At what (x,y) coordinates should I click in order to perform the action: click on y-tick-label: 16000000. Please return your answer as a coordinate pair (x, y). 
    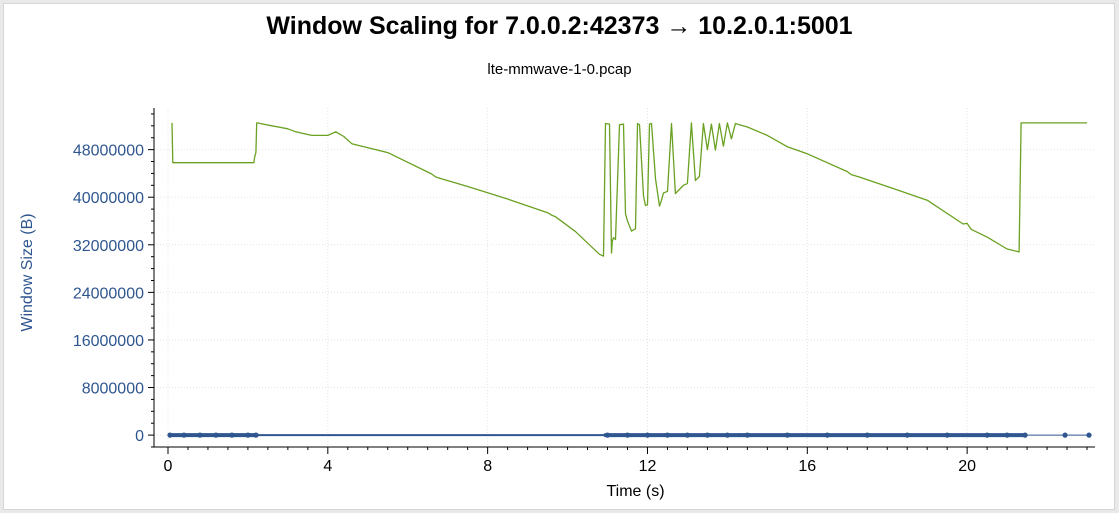
    Looking at the image, I should click on (108, 341).